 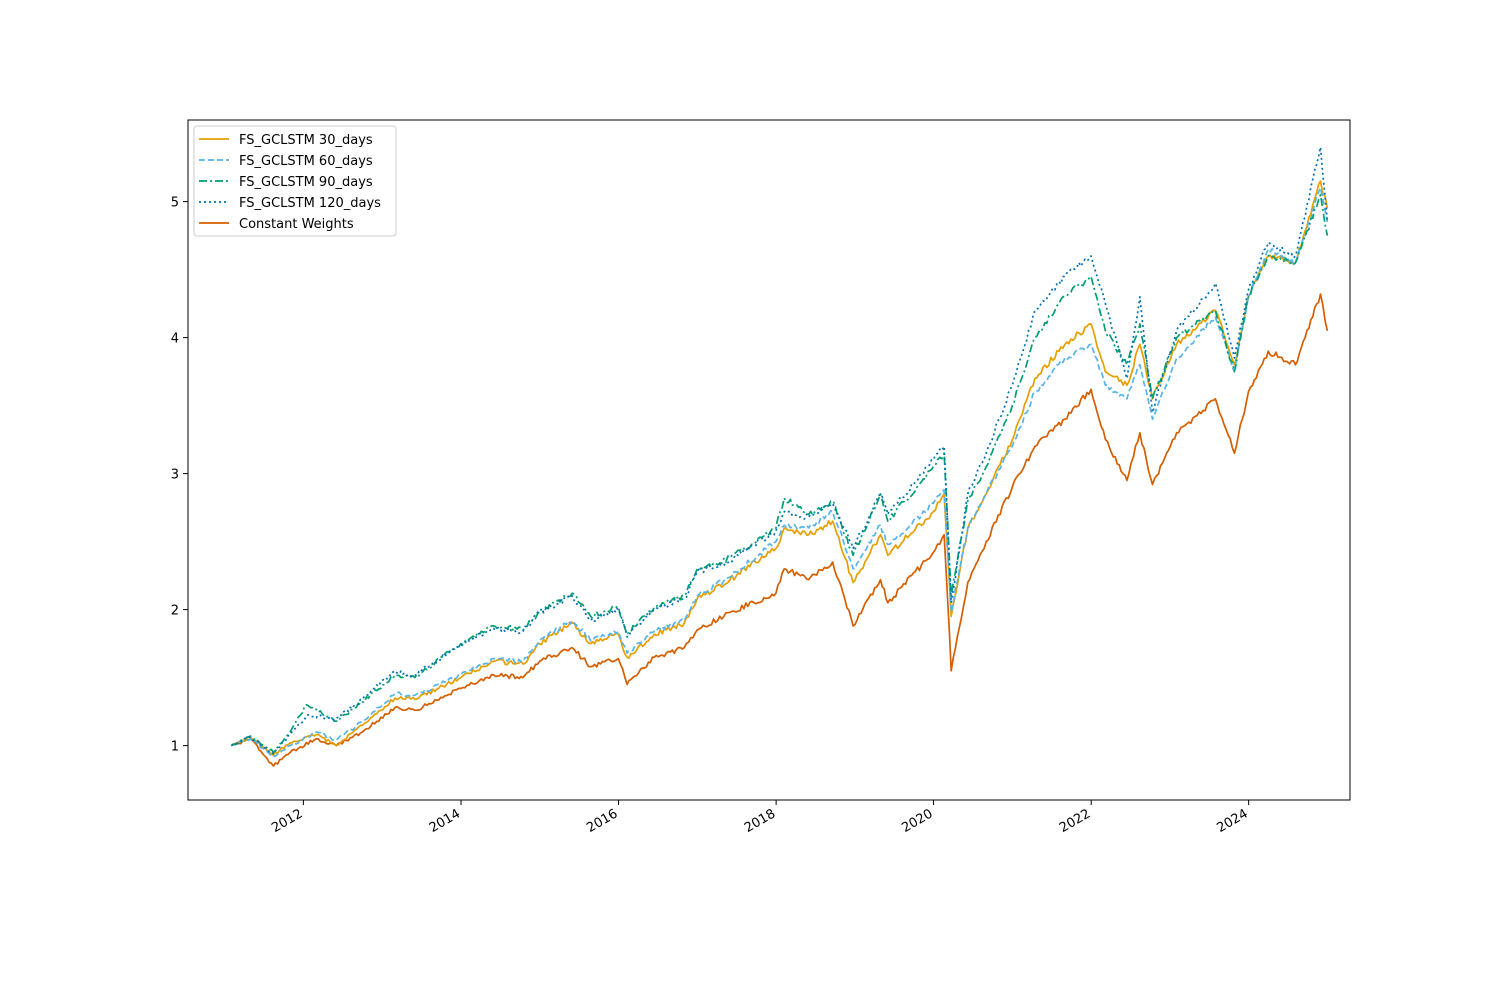 I want to click on x-tick-label: 2020, so click(x=917, y=821).